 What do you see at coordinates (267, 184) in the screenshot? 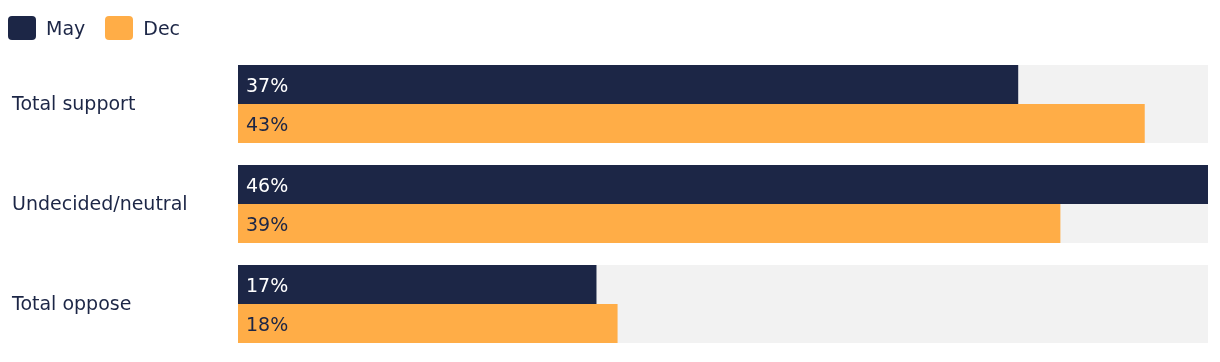
I see `data-label: 46%` at bounding box center [267, 184].